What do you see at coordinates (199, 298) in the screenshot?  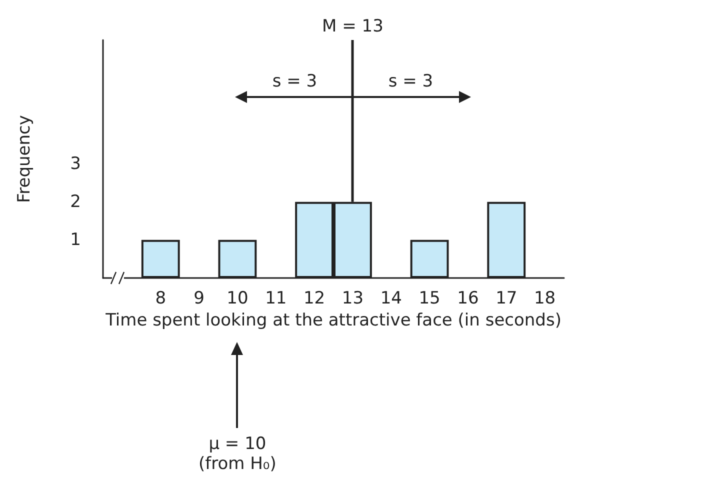 I see `x-tick-label: 9` at bounding box center [199, 298].